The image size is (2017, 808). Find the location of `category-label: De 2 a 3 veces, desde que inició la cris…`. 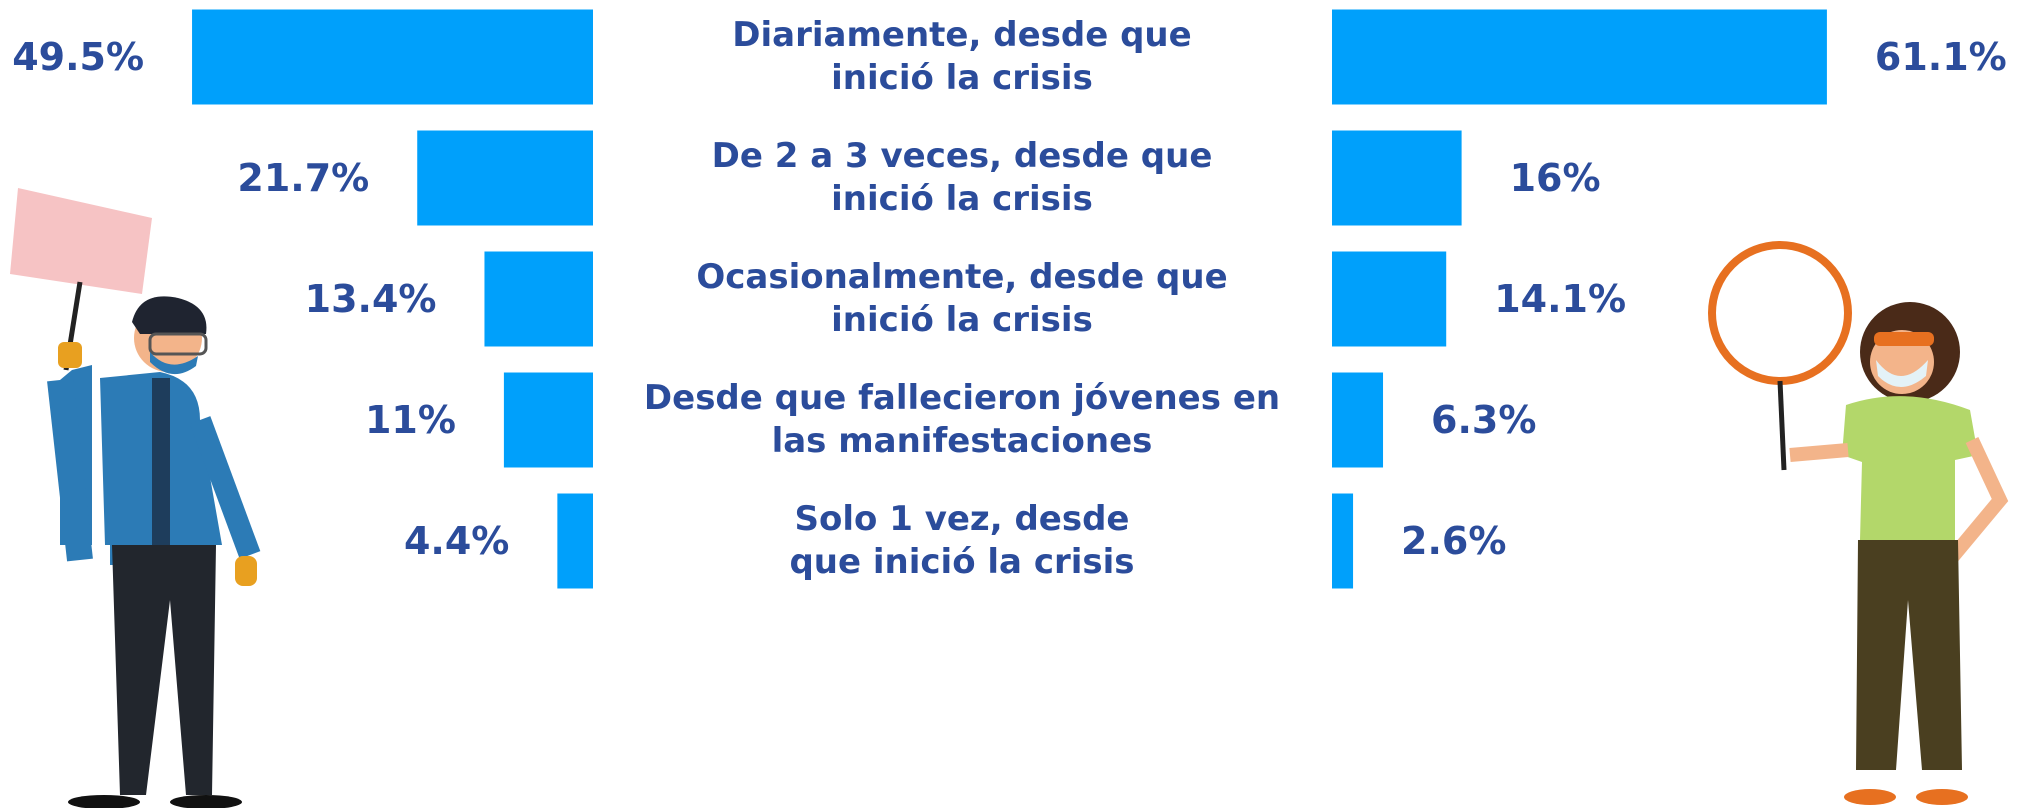

category-label: De 2 a 3 veces, desde que inició la cris… is located at coordinates (962, 177).